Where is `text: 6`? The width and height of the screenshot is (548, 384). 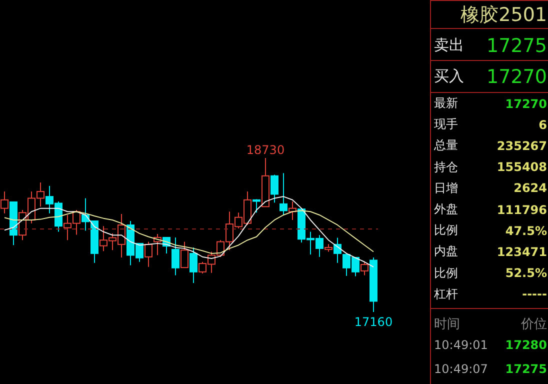
text: 6 is located at coordinates (542, 125).